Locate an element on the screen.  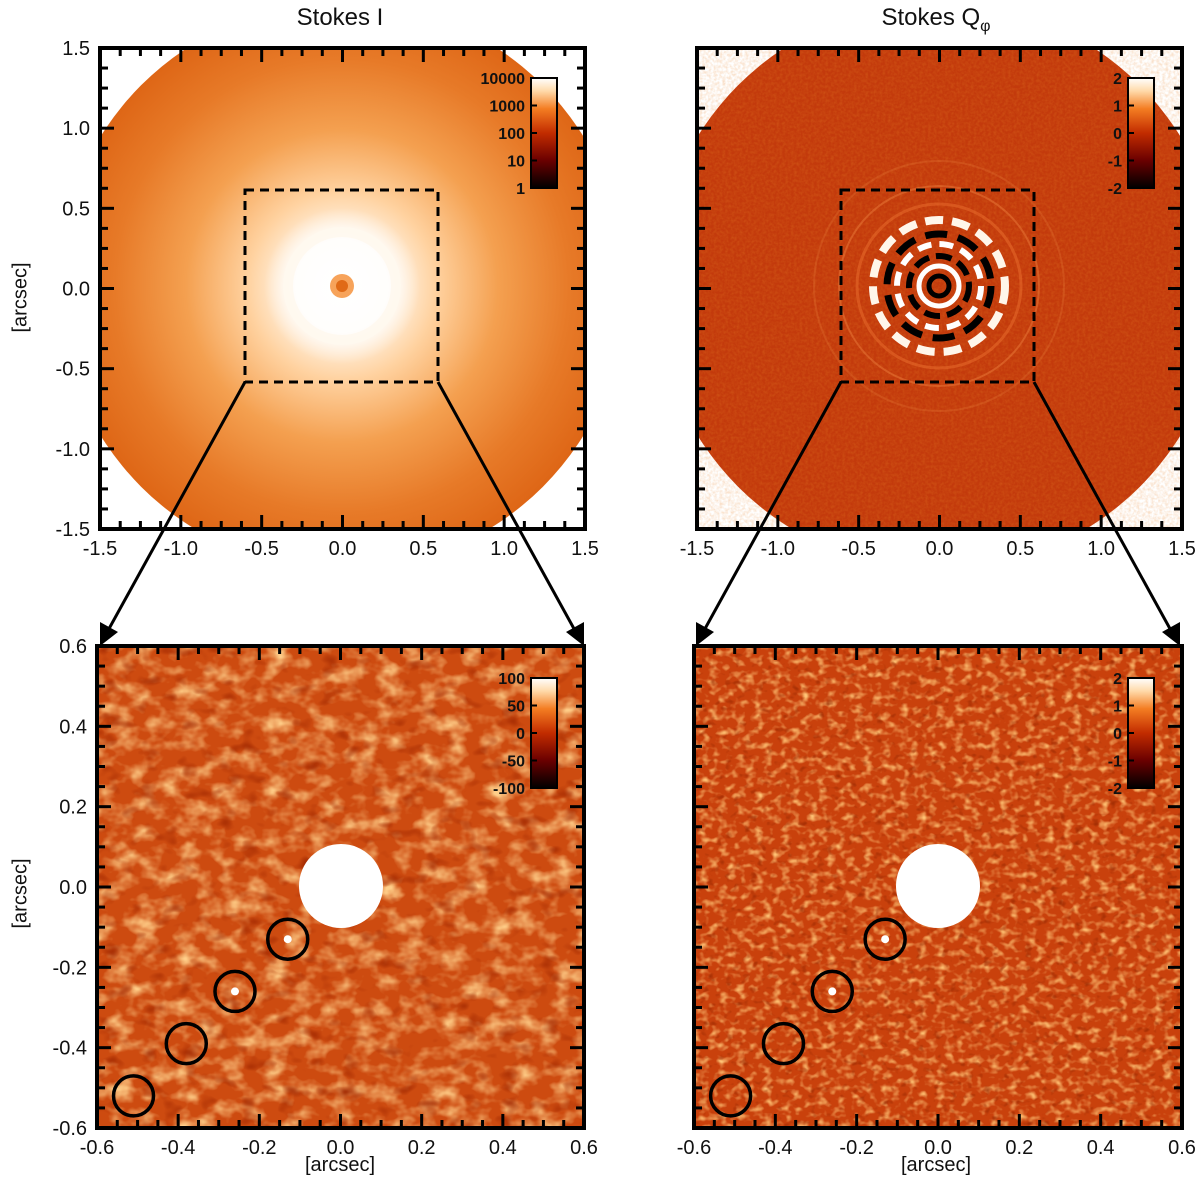
y-tick-label: 0.2 is located at coordinates (73, 808).